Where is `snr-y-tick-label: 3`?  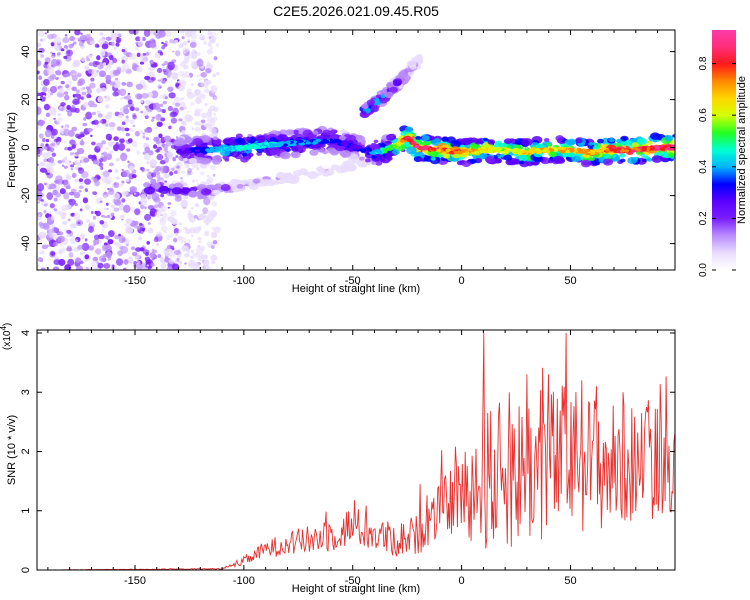
snr-y-tick-label: 3 is located at coordinates (26, 392).